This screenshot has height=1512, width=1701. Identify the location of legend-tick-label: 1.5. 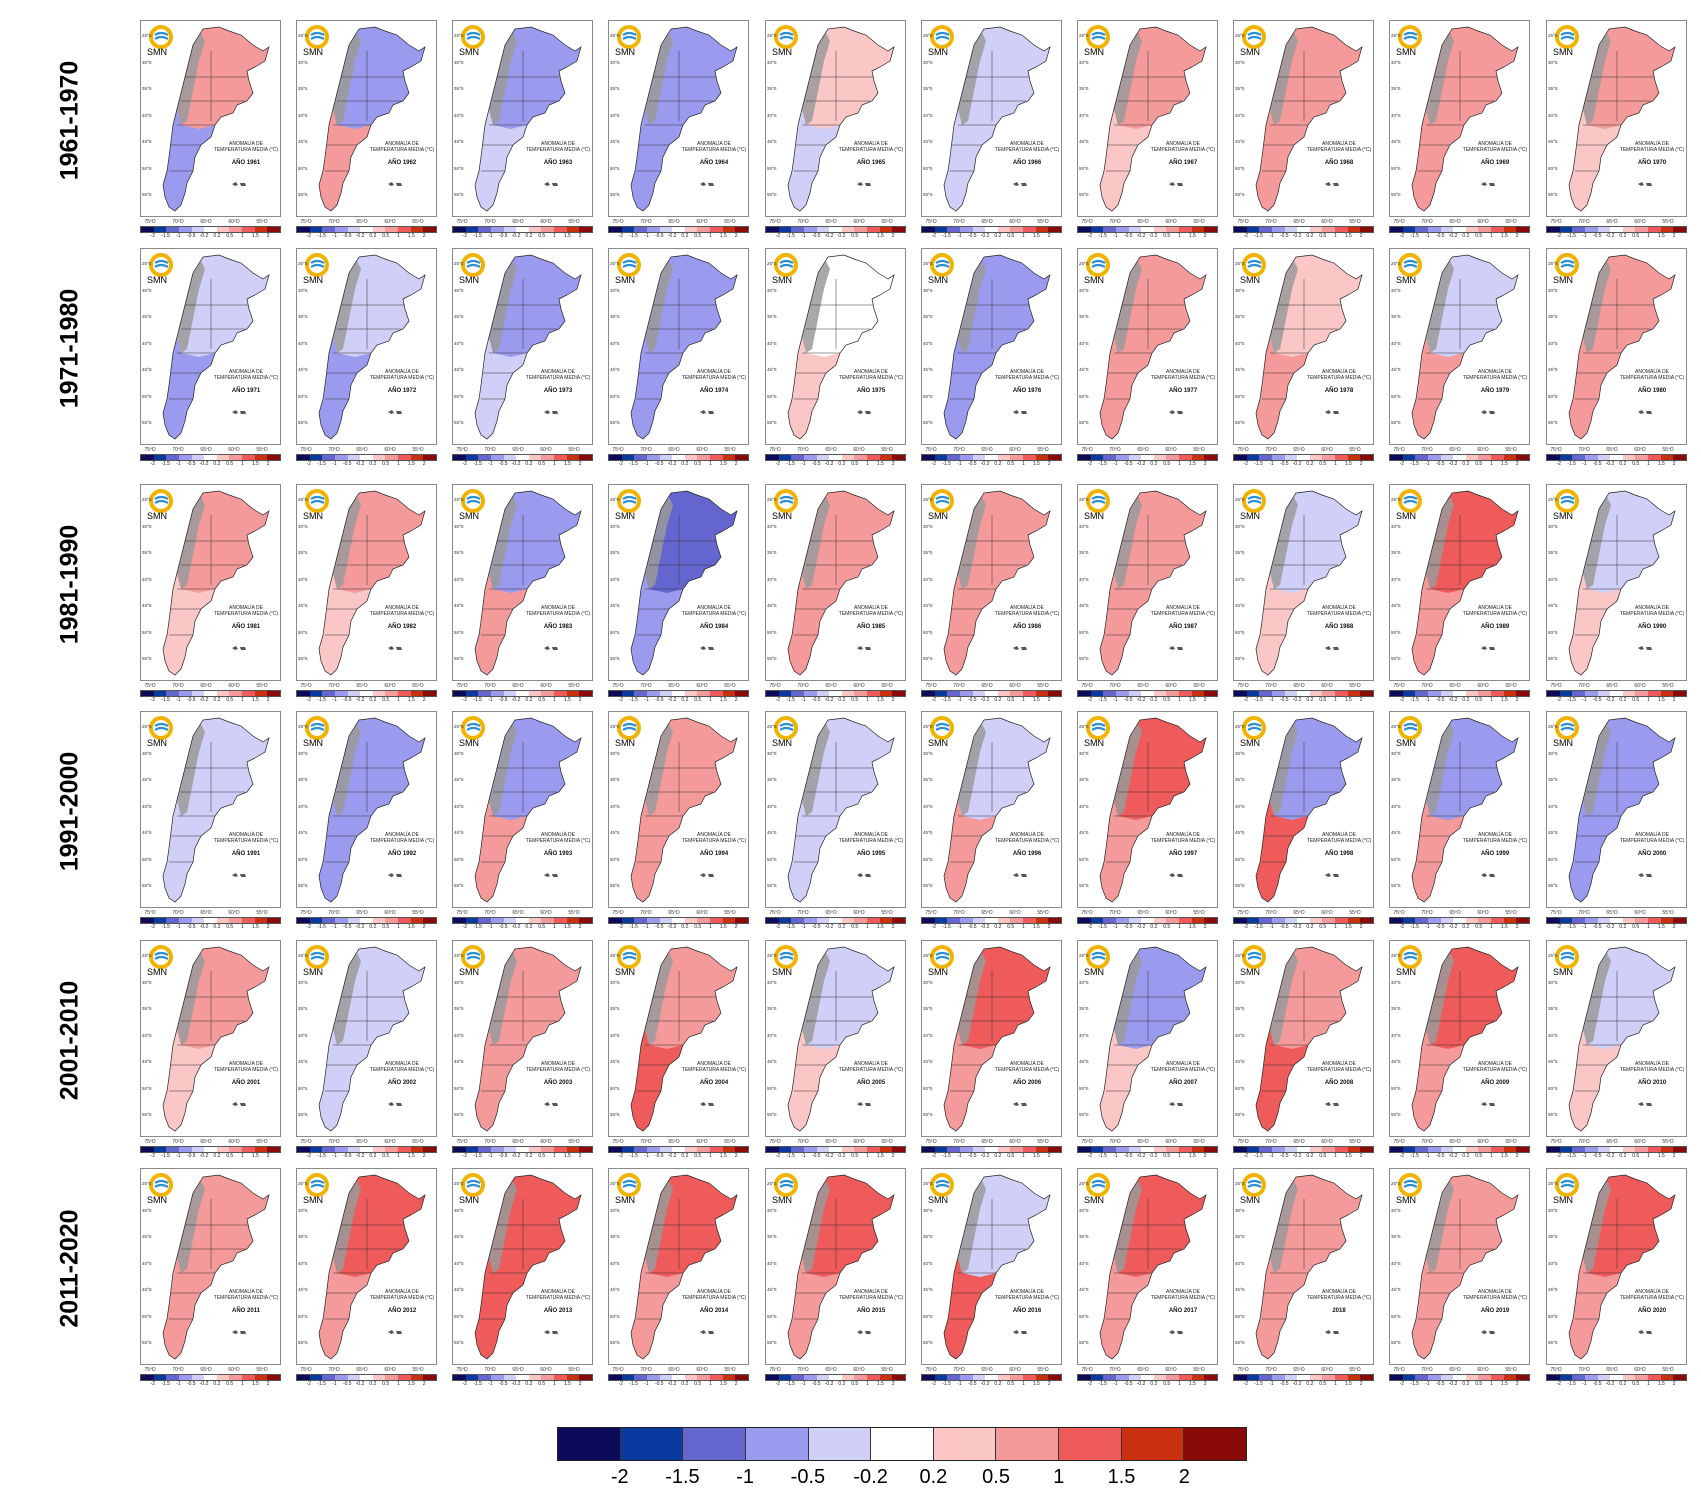
(1121, 1477).